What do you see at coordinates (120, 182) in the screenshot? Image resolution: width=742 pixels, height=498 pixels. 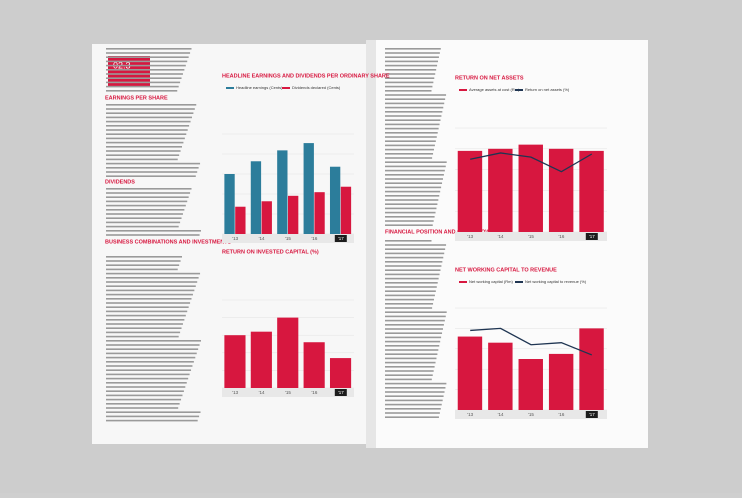 I see `heading: DIVIDENDS` at bounding box center [120, 182].